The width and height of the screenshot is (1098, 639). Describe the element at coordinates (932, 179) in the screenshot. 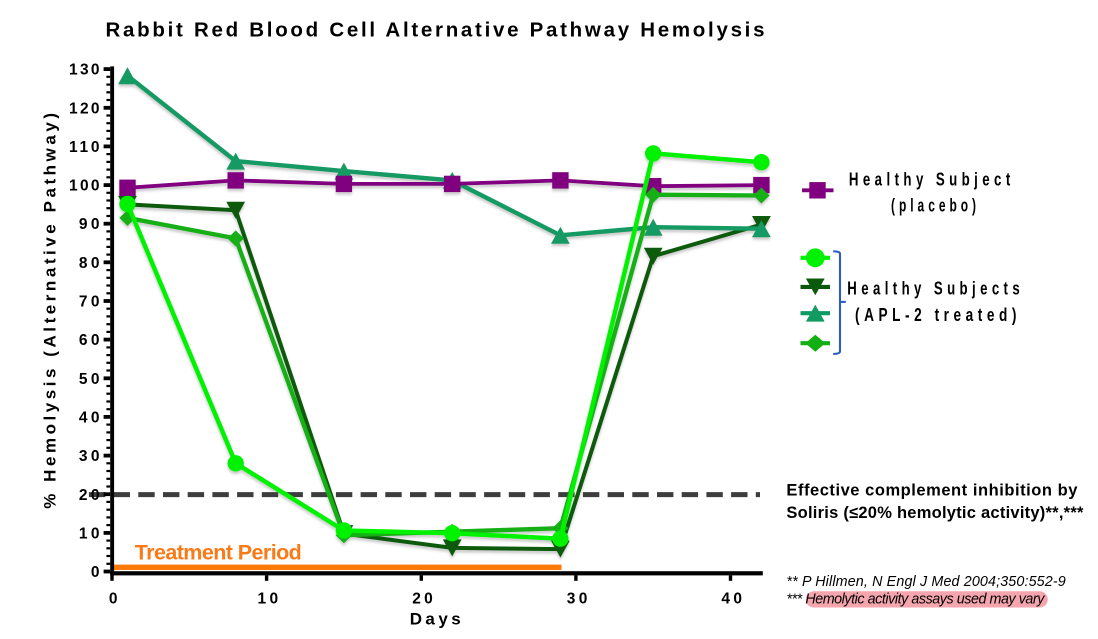

I see `svg-text: Healthy Subject` at that location.